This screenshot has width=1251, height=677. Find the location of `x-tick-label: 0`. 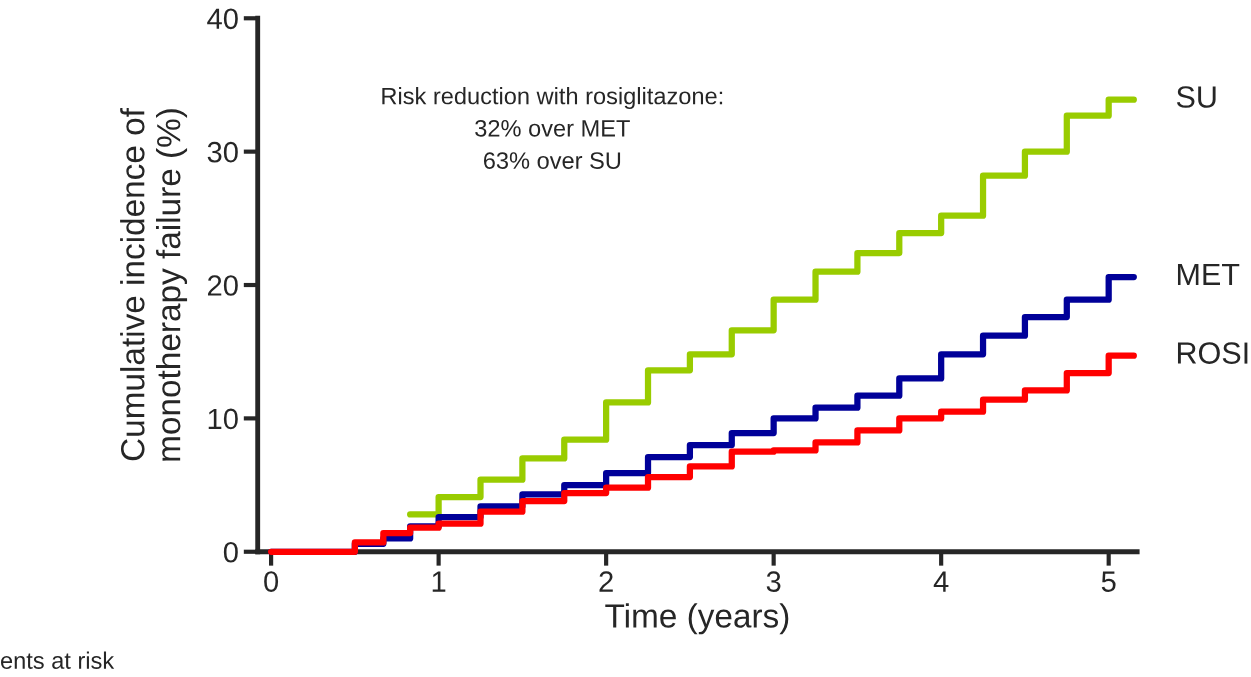

x-tick-label: 0 is located at coordinates (271, 581).